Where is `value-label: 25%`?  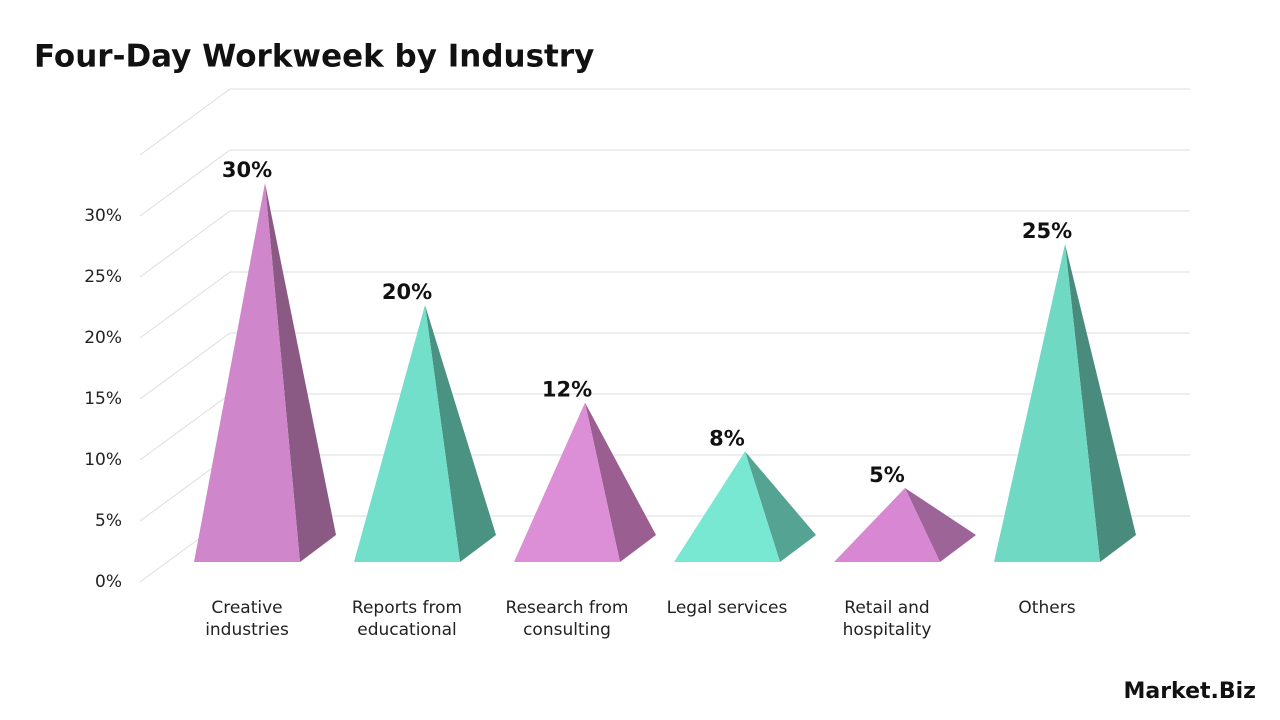 value-label: 25% is located at coordinates (1047, 231).